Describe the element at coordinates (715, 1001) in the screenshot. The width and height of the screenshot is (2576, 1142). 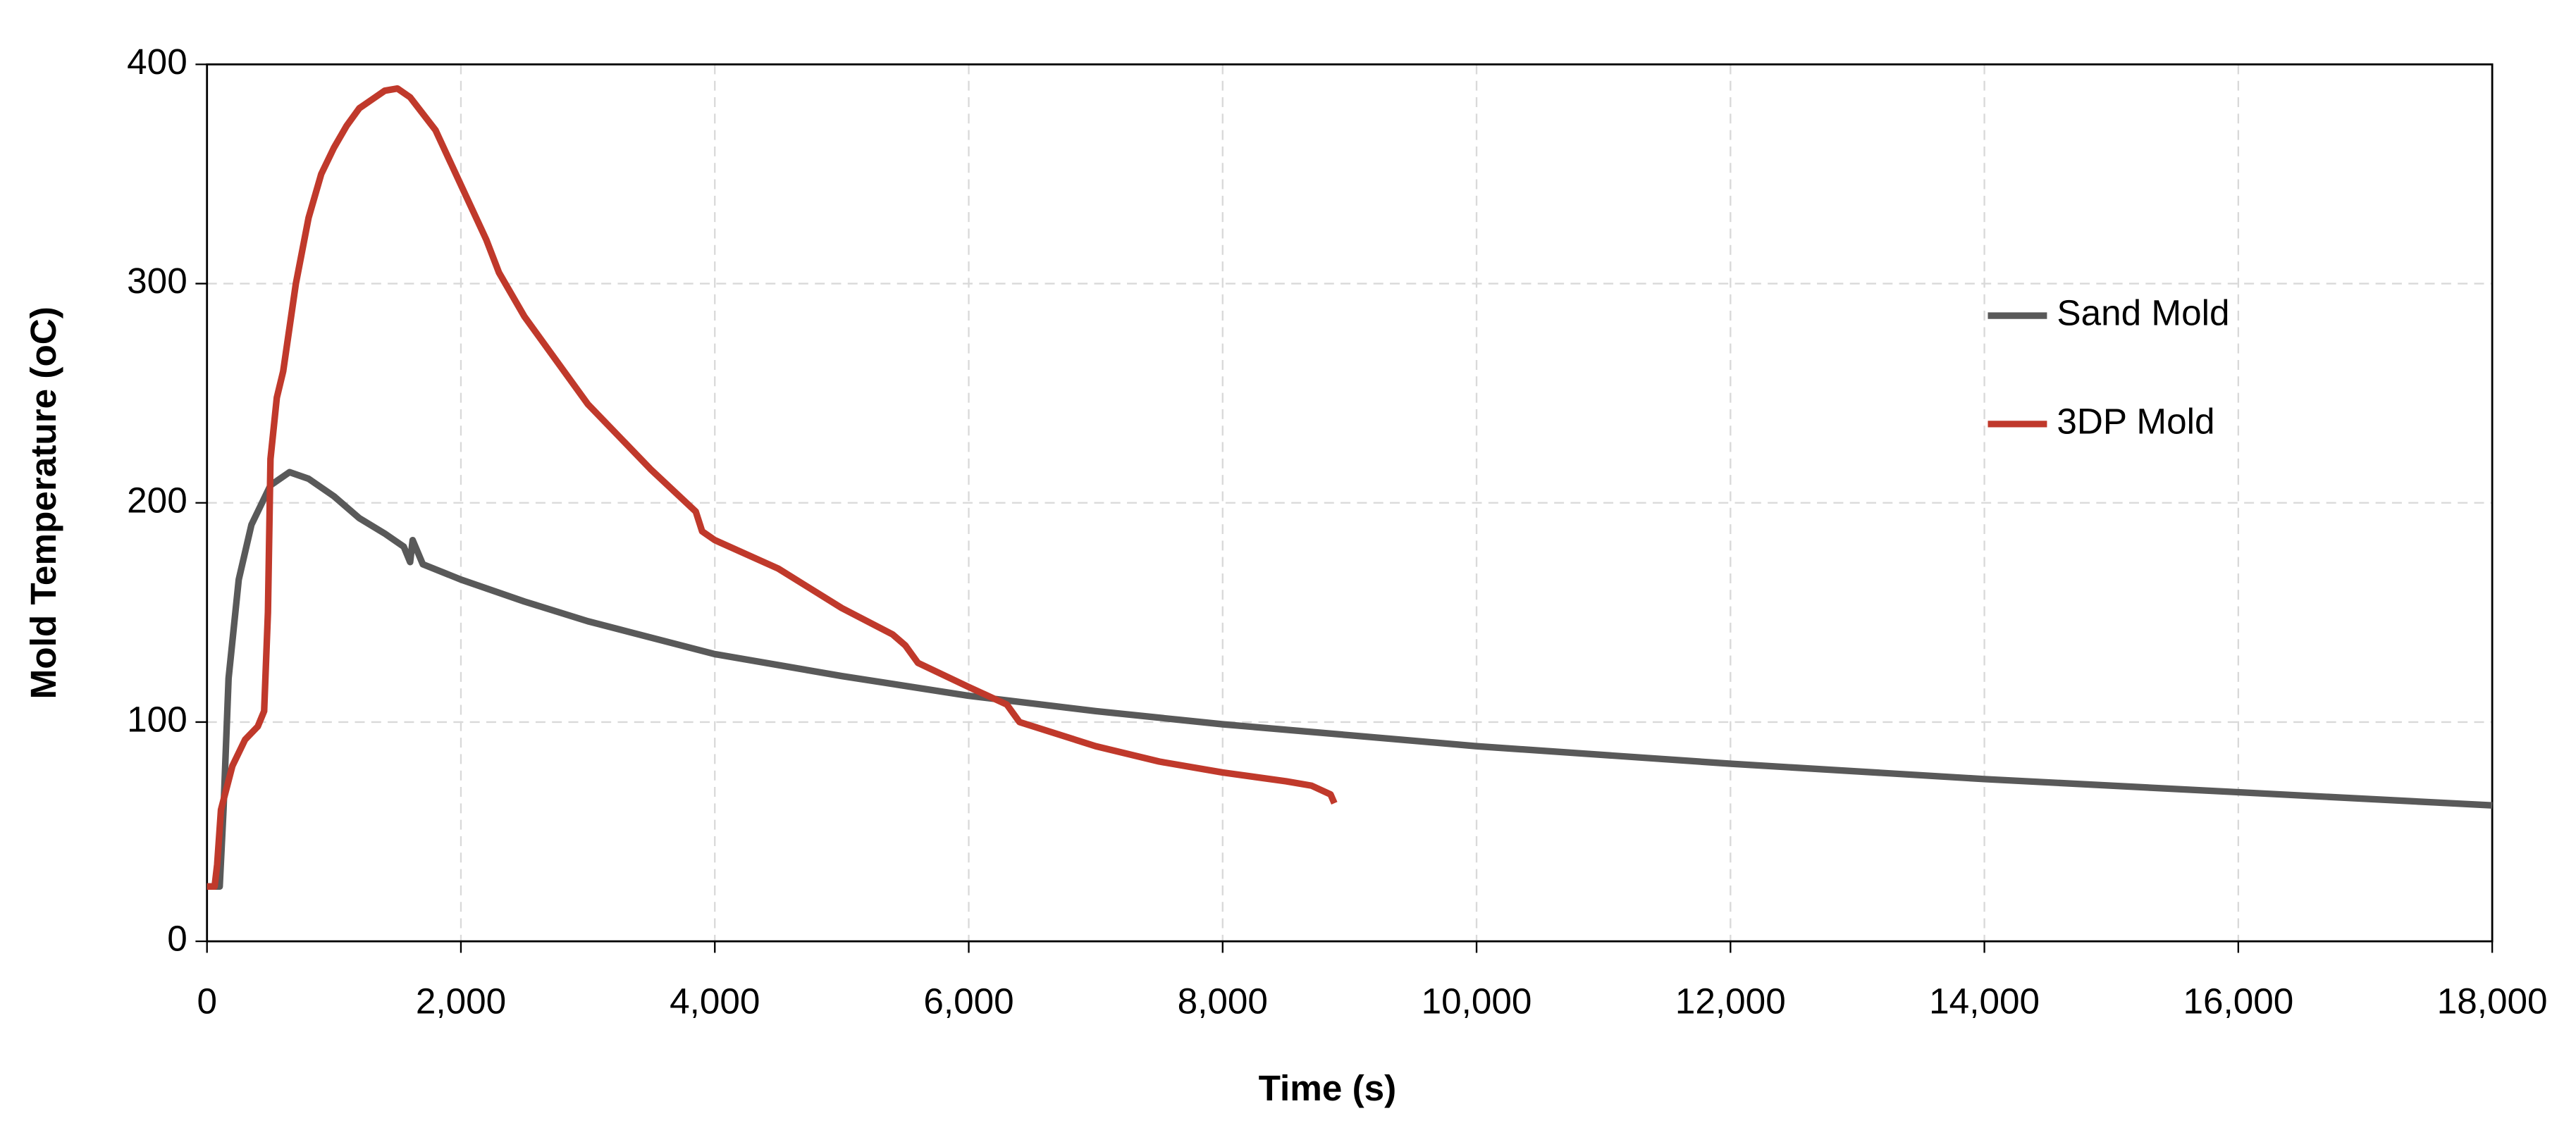
I see `x-tick-label: 4,000` at that location.